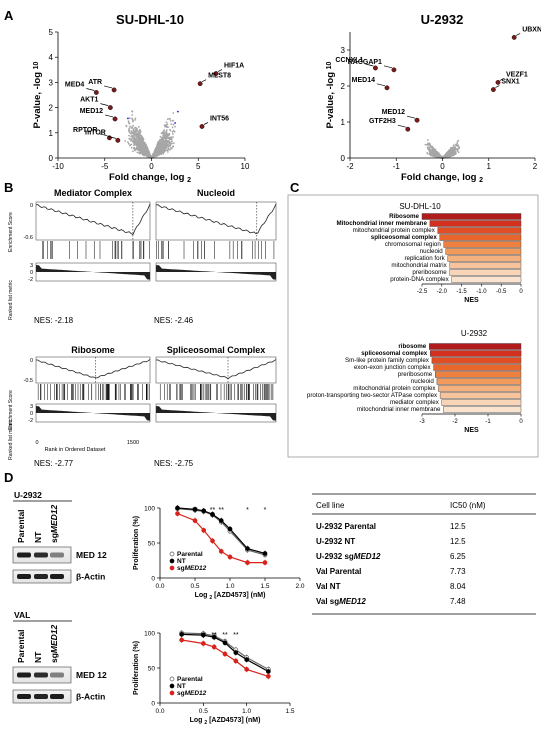 The image size is (541, 729). I want to click on table-cell-line: Val Parental, so click(338, 571).